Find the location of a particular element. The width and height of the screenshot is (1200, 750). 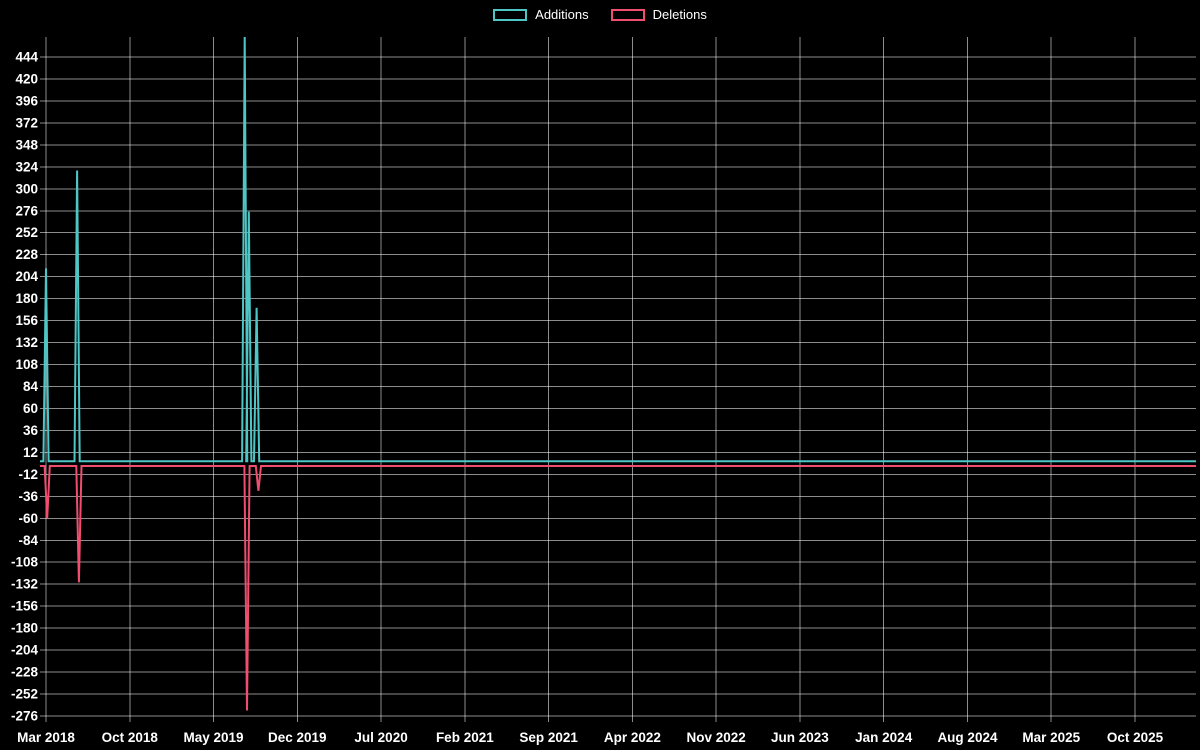

deletions-swatch-icon is located at coordinates (627, 14).